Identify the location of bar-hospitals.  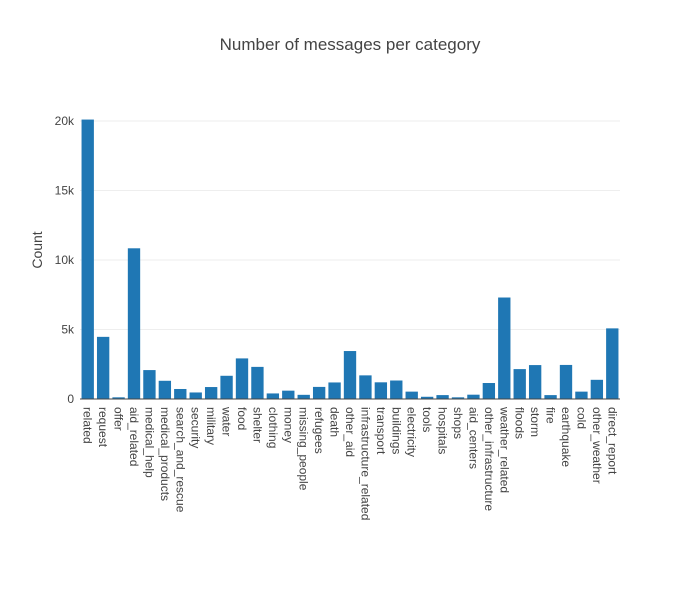
(442, 397).